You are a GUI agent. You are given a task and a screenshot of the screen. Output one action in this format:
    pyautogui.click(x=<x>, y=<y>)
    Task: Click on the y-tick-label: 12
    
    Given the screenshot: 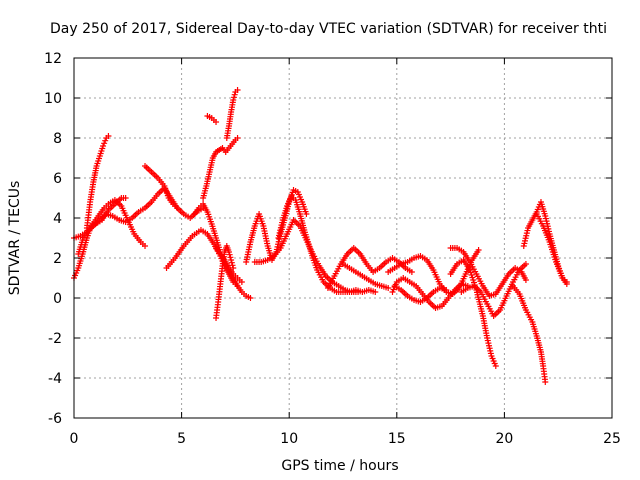 What is the action you would take?
    pyautogui.click(x=53, y=59)
    